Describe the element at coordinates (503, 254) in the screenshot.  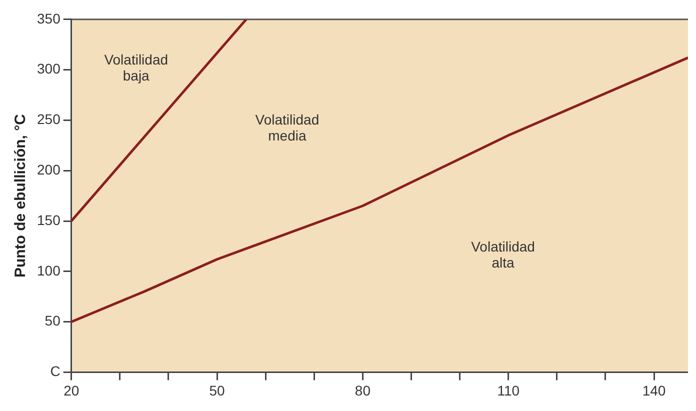
I see `annotation: Volatilidad alta` at that location.